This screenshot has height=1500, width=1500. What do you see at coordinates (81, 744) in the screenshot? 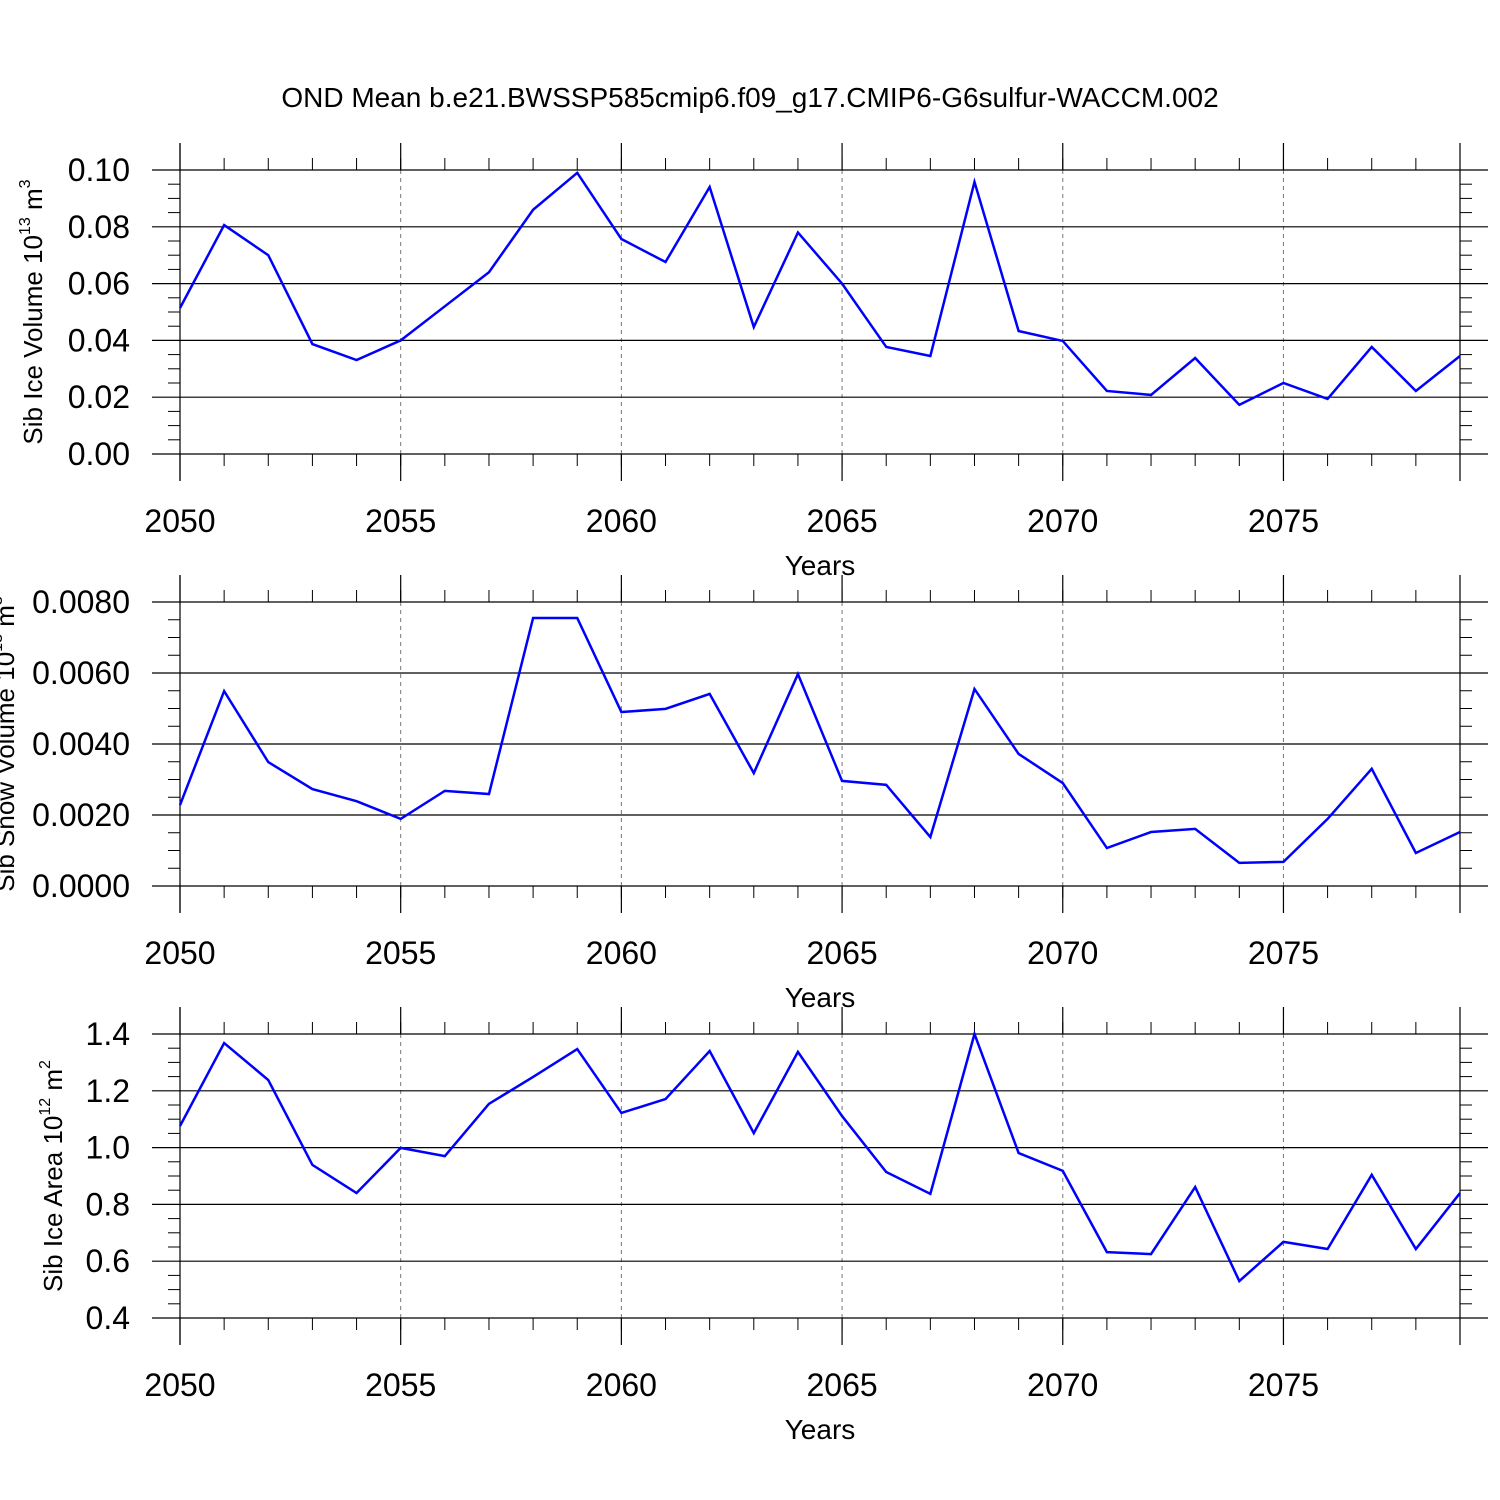
I see `y-tick-label: 0.0040` at bounding box center [81, 744].